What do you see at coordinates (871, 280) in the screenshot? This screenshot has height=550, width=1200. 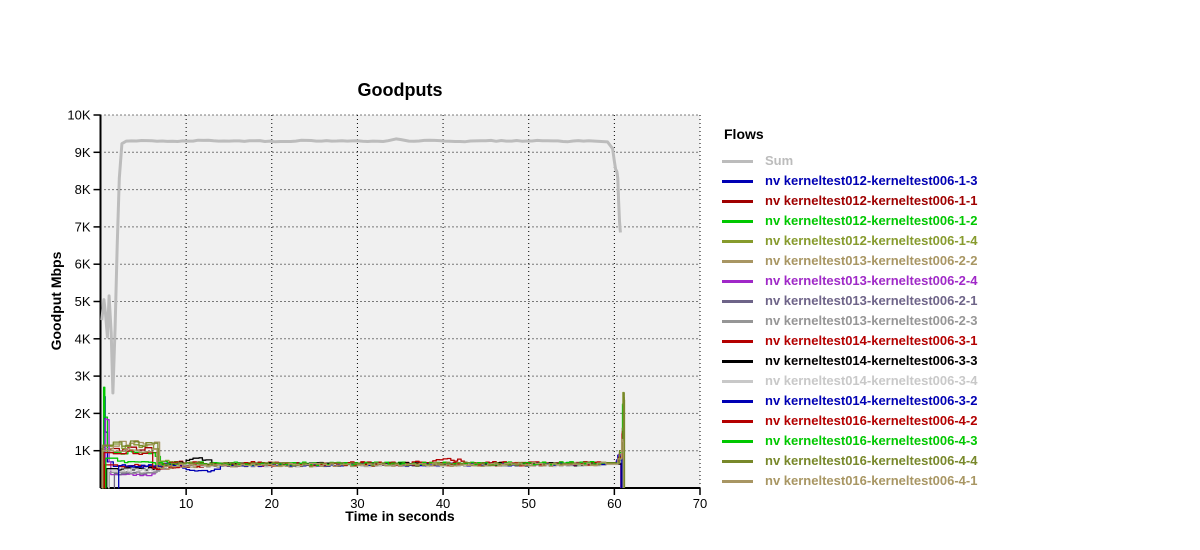 I see `legend-label: nv kerneltest013-kerneltest006-2-4` at bounding box center [871, 280].